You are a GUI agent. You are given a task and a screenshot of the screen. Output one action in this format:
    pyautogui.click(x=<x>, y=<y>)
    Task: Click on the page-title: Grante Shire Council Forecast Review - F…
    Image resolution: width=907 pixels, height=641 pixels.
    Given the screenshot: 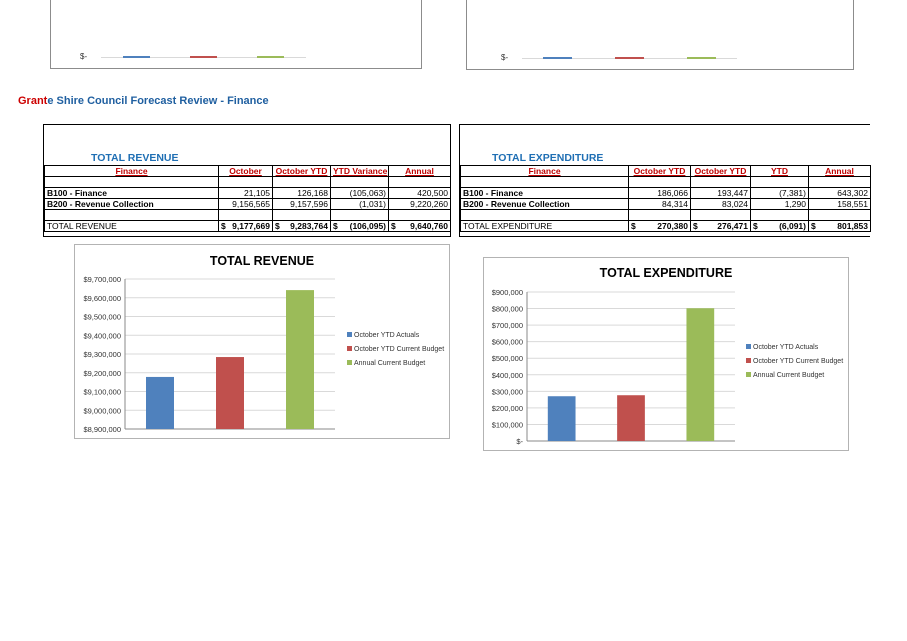 What is the action you would take?
    pyautogui.click(x=143, y=101)
    